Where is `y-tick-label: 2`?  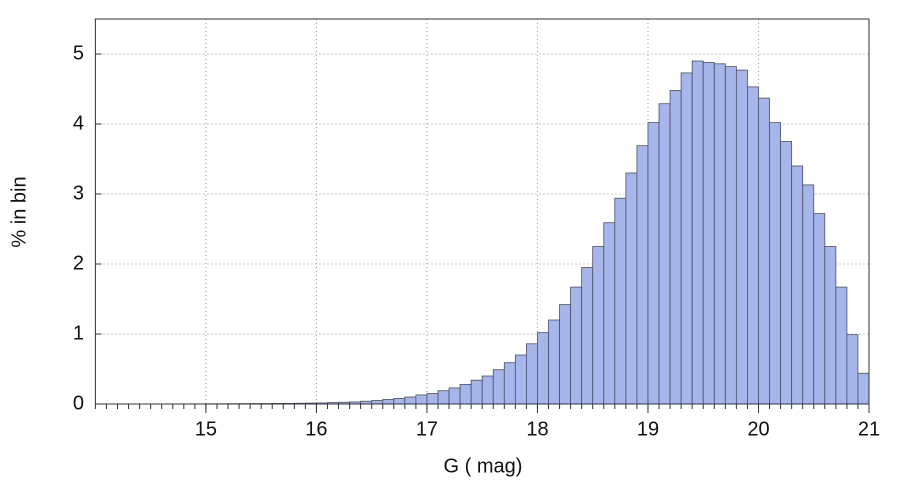
y-tick-label: 2 is located at coordinates (78, 263).